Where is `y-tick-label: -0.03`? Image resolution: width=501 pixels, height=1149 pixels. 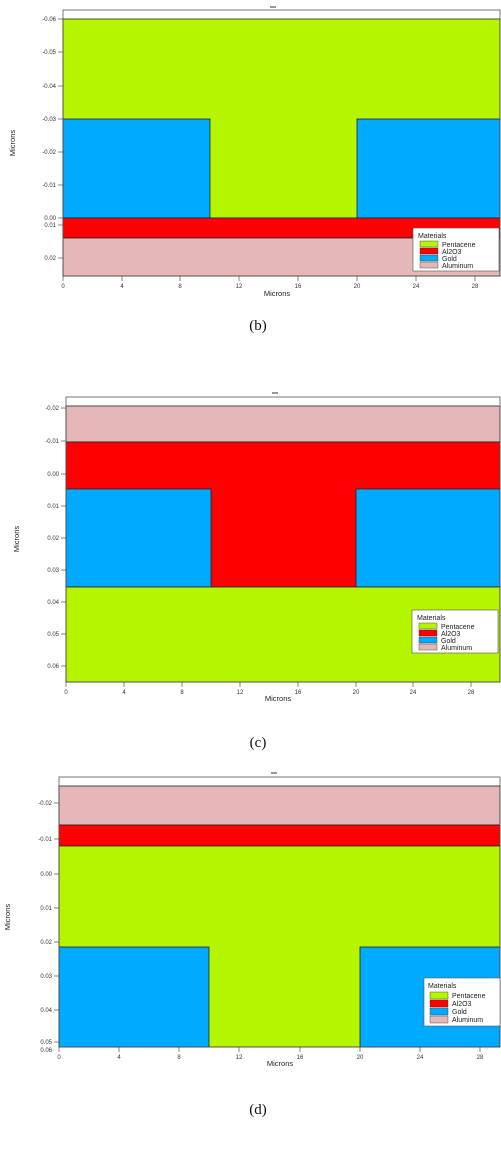
y-tick-label: -0.03 is located at coordinates (49, 120).